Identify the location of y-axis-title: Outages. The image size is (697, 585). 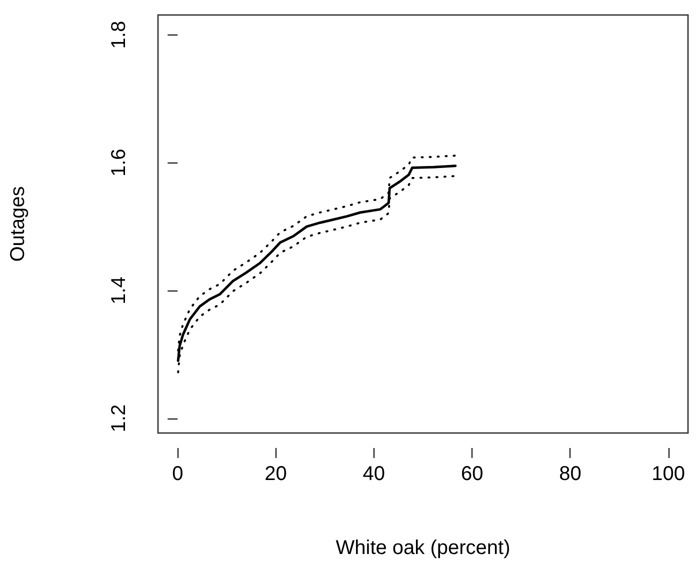
(18, 224).